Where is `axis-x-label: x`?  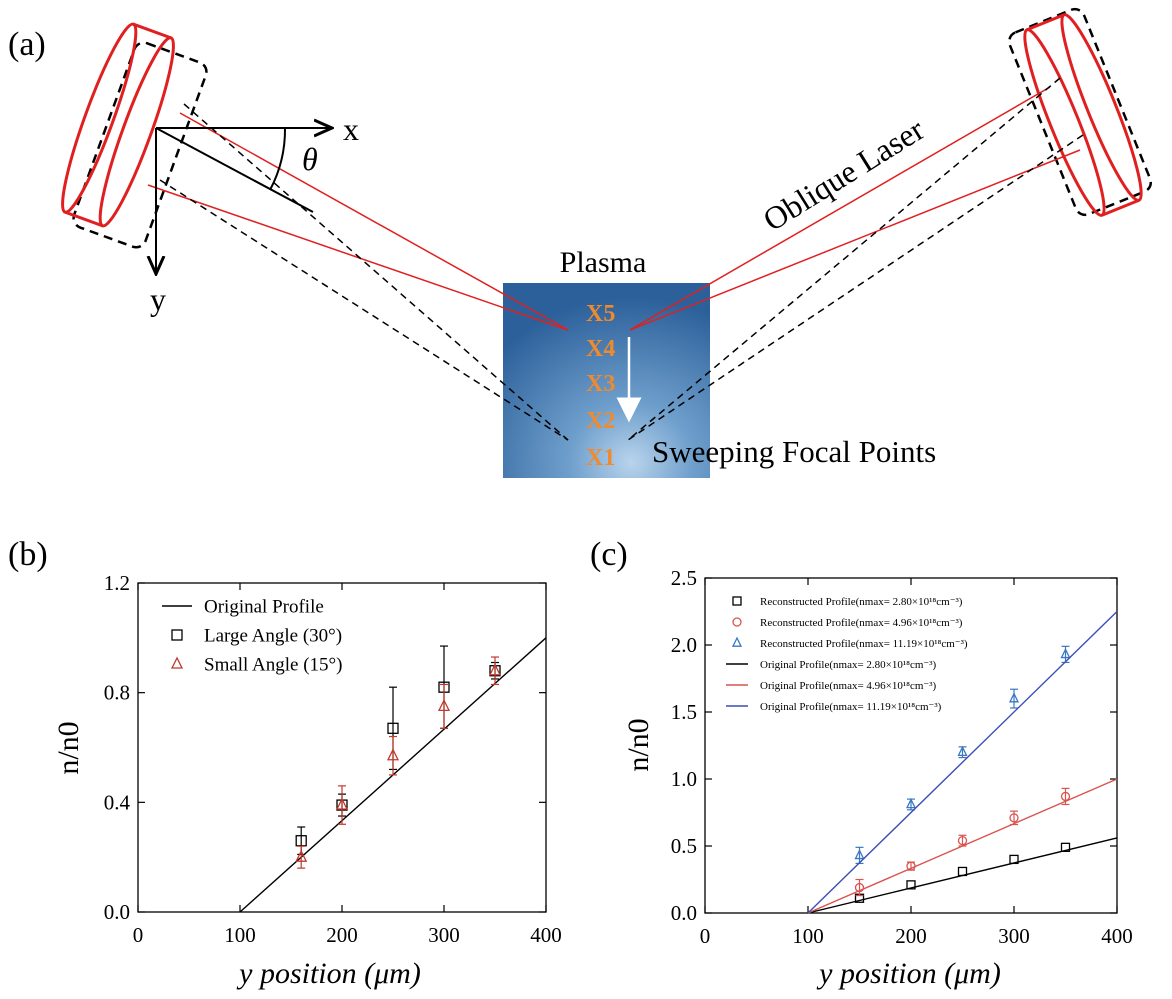 axis-x-label: x is located at coordinates (351, 129).